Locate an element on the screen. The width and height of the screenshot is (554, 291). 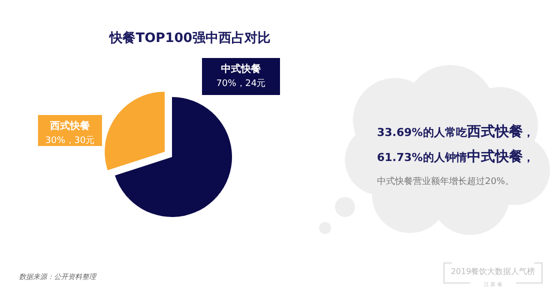
slice-label: 中式快餐 is located at coordinates (241, 69).